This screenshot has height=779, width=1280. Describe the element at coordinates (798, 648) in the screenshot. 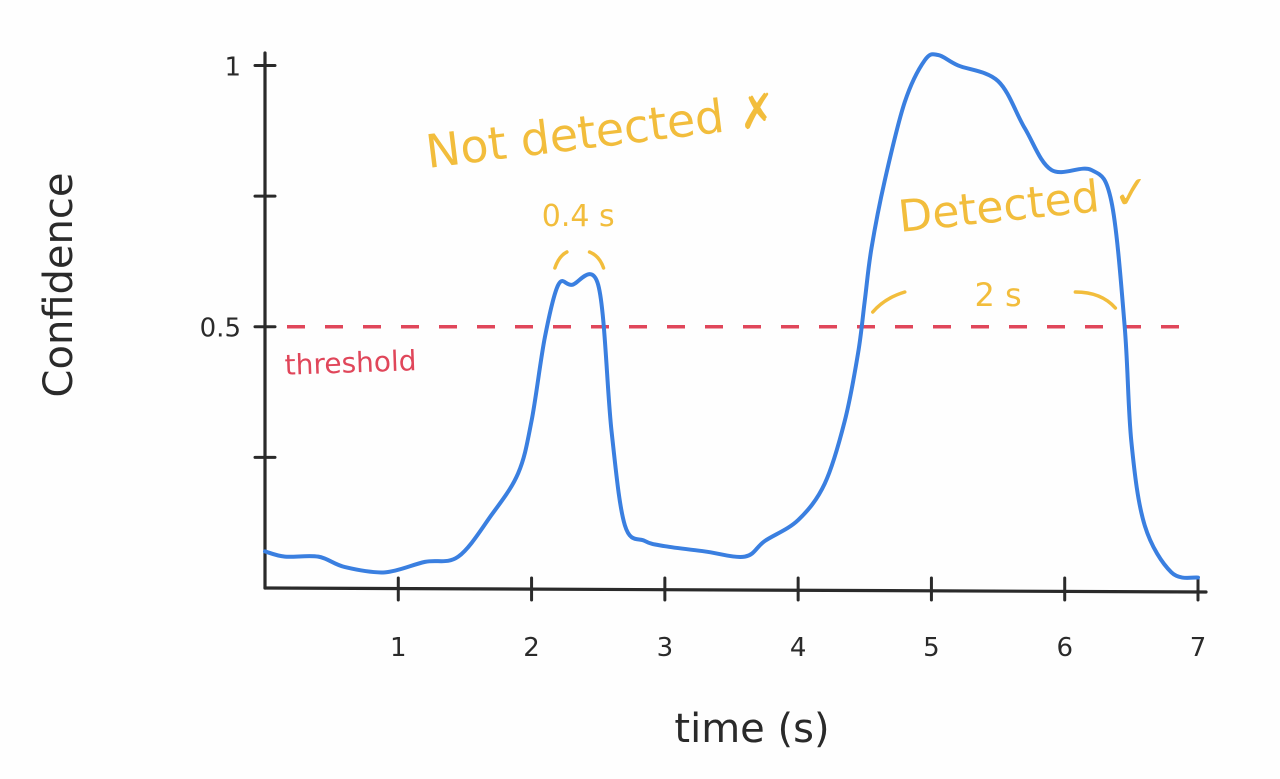

I see `x-tick-label: 4` at that location.